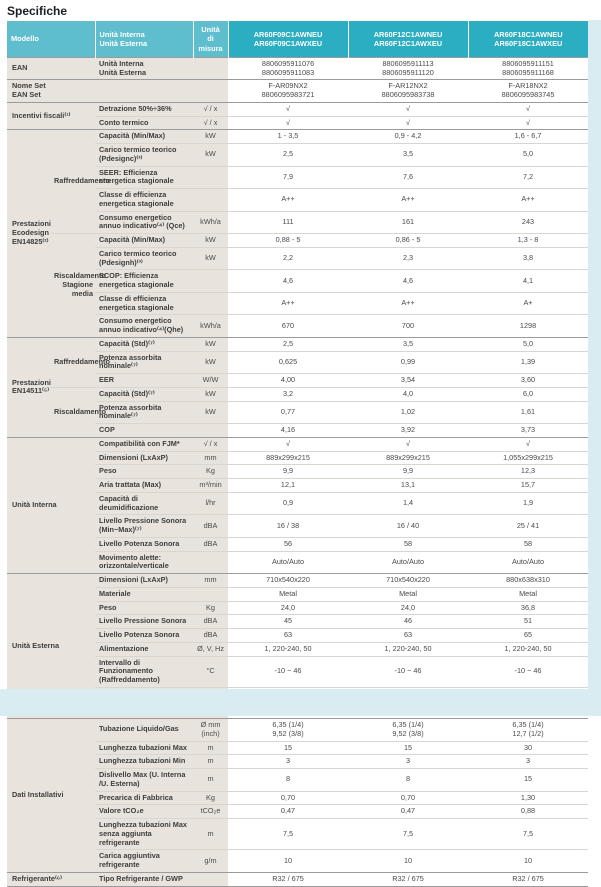  Describe the element at coordinates (408, 68) in the screenshot. I see `spec-value-product-2: 8806095911113 8806095911120` at that location.